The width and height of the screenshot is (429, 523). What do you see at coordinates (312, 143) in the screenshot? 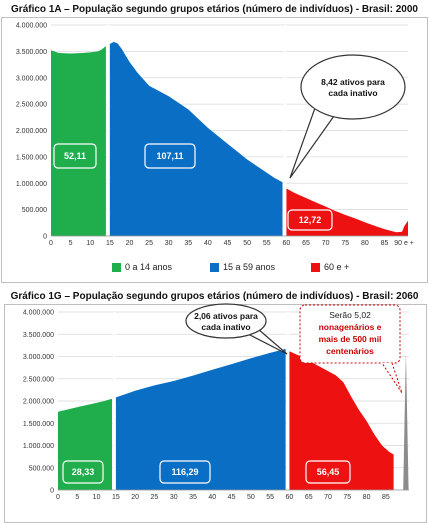
I see `callout-tail` at bounding box center [312, 143].